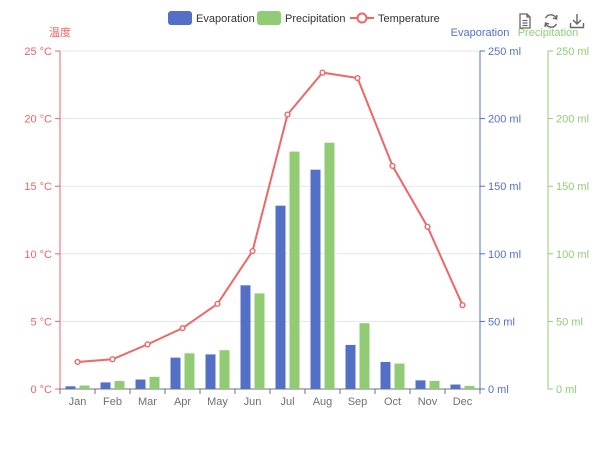 This screenshot has width=600, height=455. What do you see at coordinates (504, 120) in the screenshot?
I see `y-tick-label-evaporation: 200 ml` at bounding box center [504, 120].